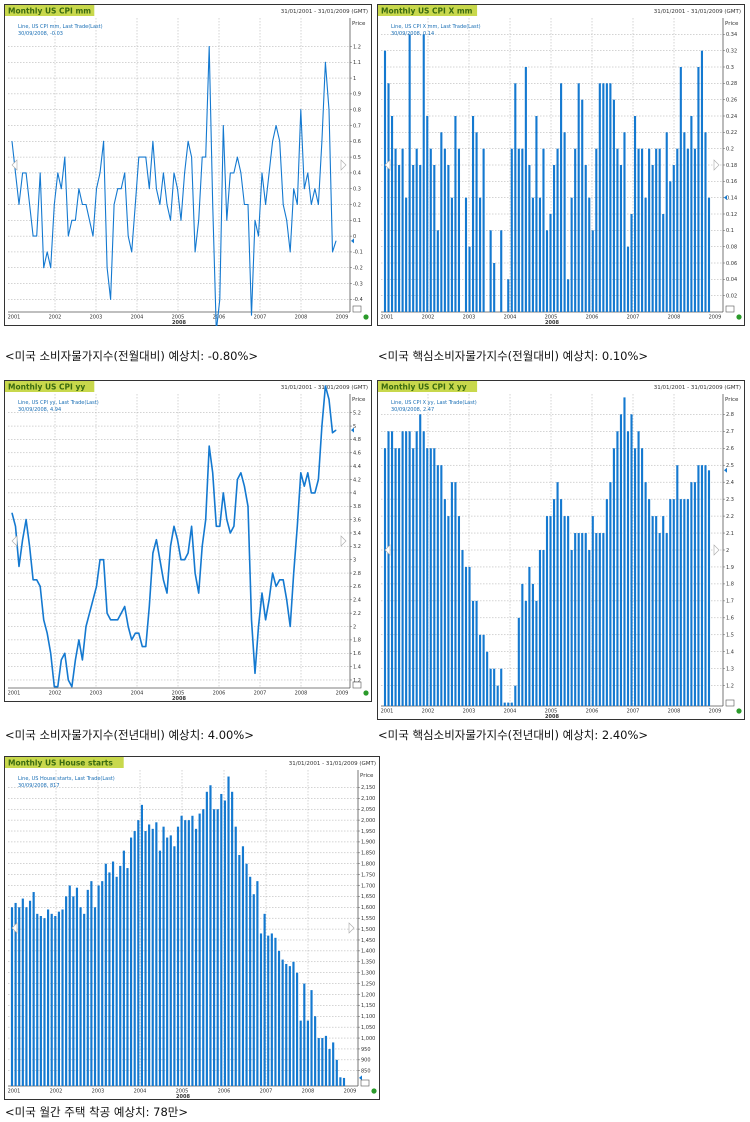 The height and width of the screenshot is (1122, 750). Describe the element at coordinates (357, 547) in the screenshot. I see `y-tick-label: 3.2` at that location.